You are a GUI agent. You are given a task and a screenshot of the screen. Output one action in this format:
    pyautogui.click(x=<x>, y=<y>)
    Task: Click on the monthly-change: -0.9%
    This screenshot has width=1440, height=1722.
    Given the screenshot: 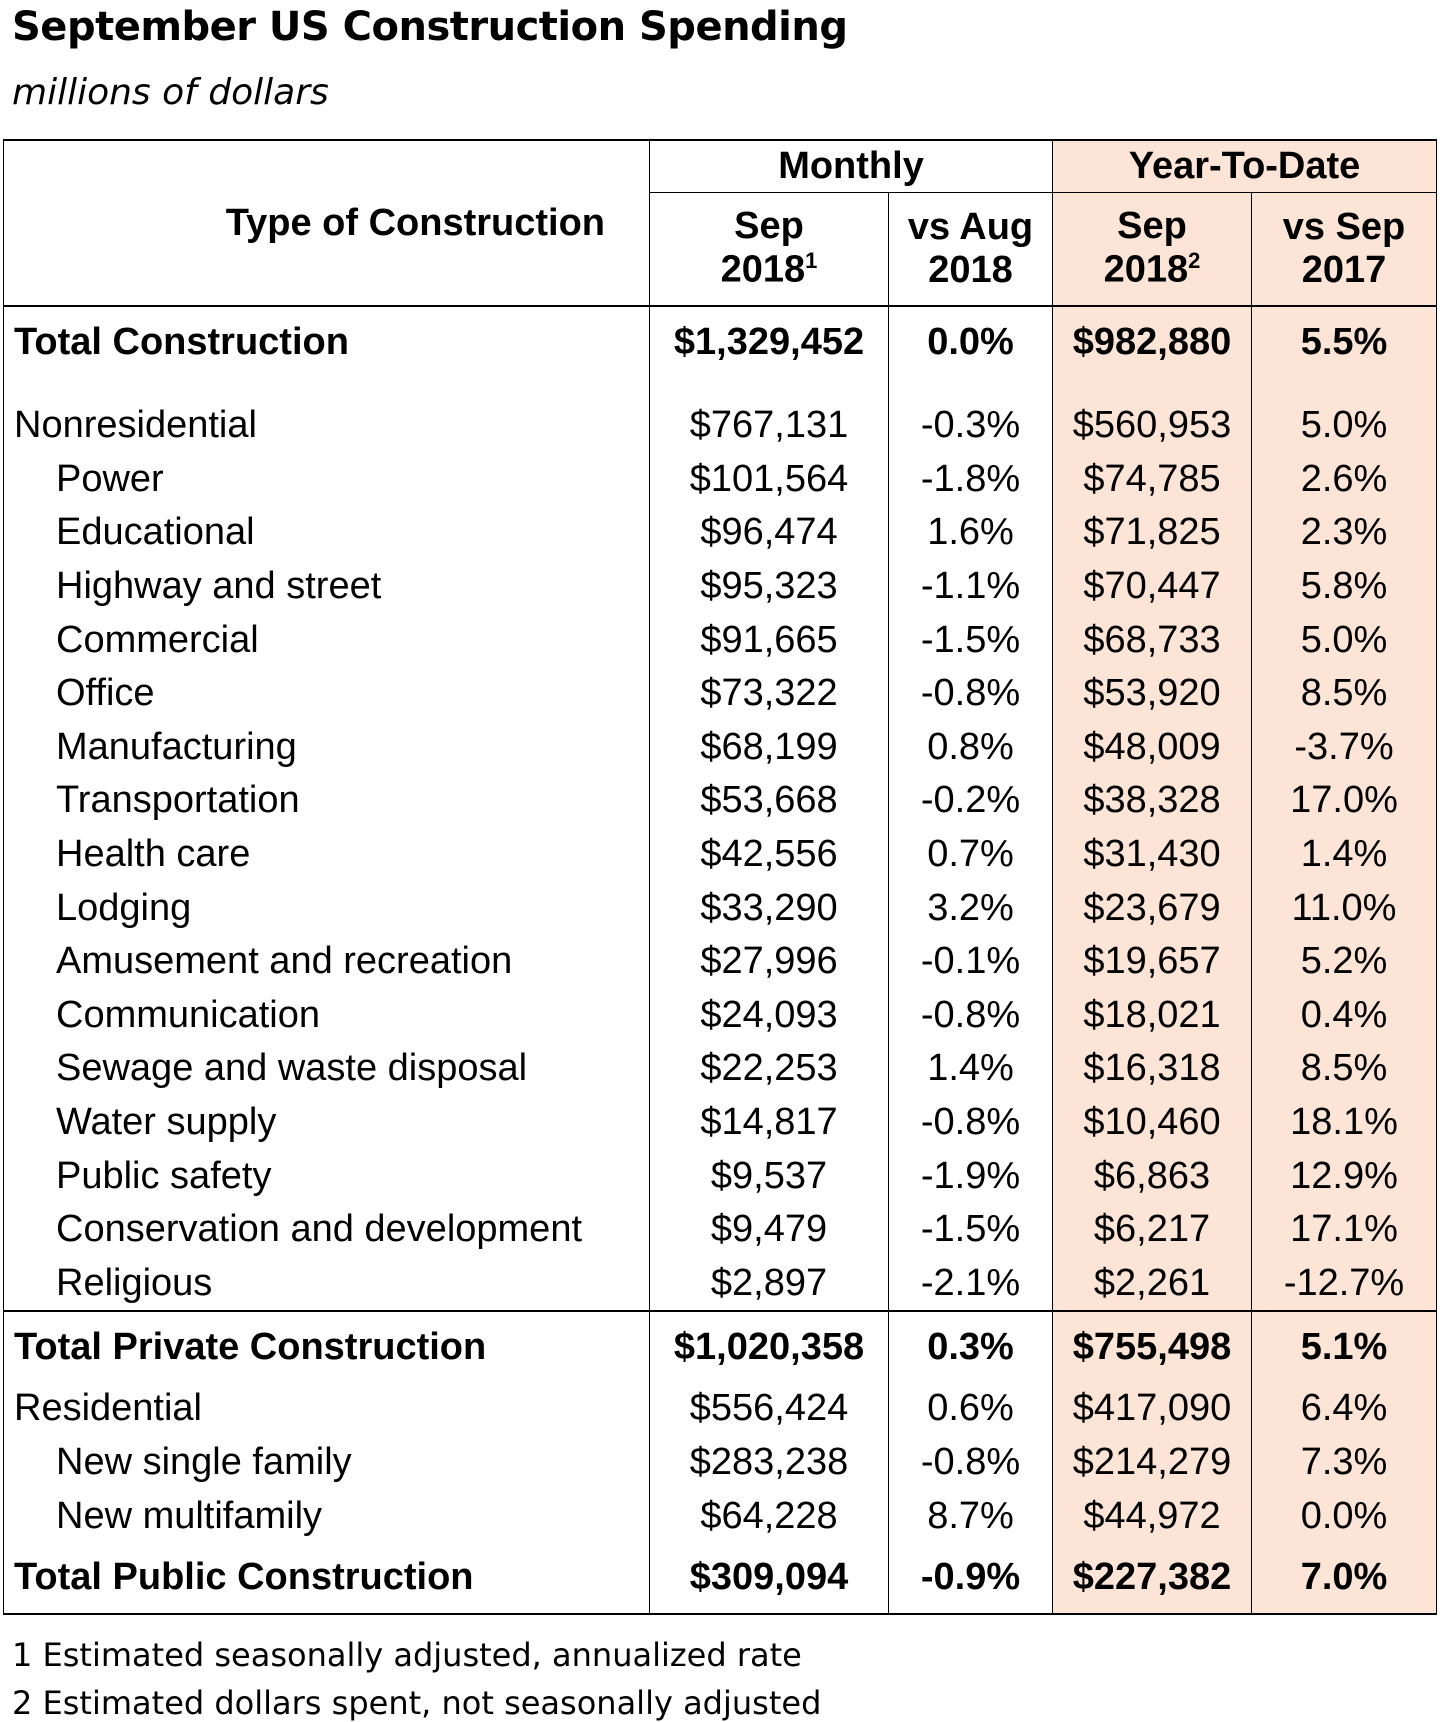 What is the action you would take?
    pyautogui.click(x=970, y=1578)
    